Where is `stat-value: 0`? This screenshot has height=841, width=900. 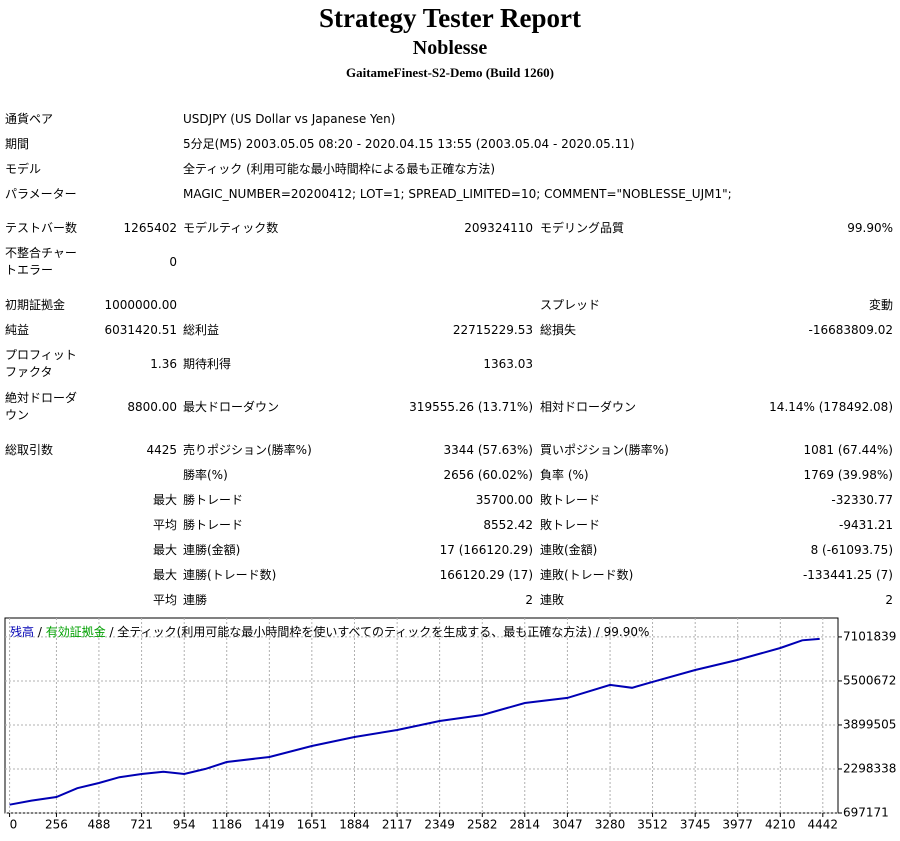 stat-value: 0 is located at coordinates (173, 261).